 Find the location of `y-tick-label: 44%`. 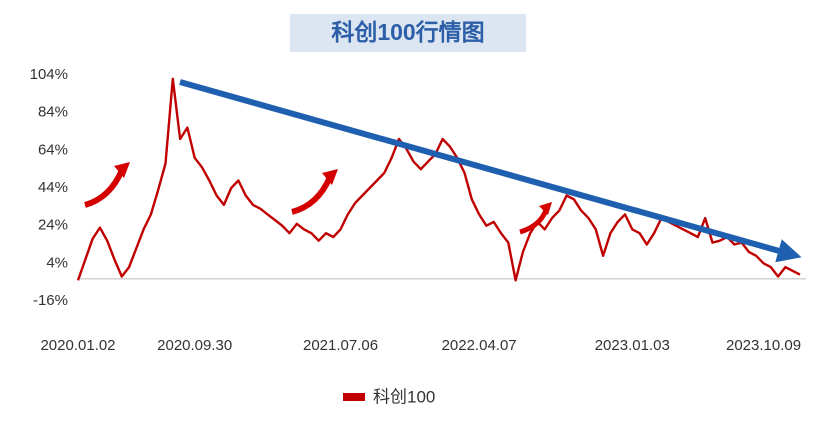

y-tick-label: 44% is located at coordinates (53, 187).